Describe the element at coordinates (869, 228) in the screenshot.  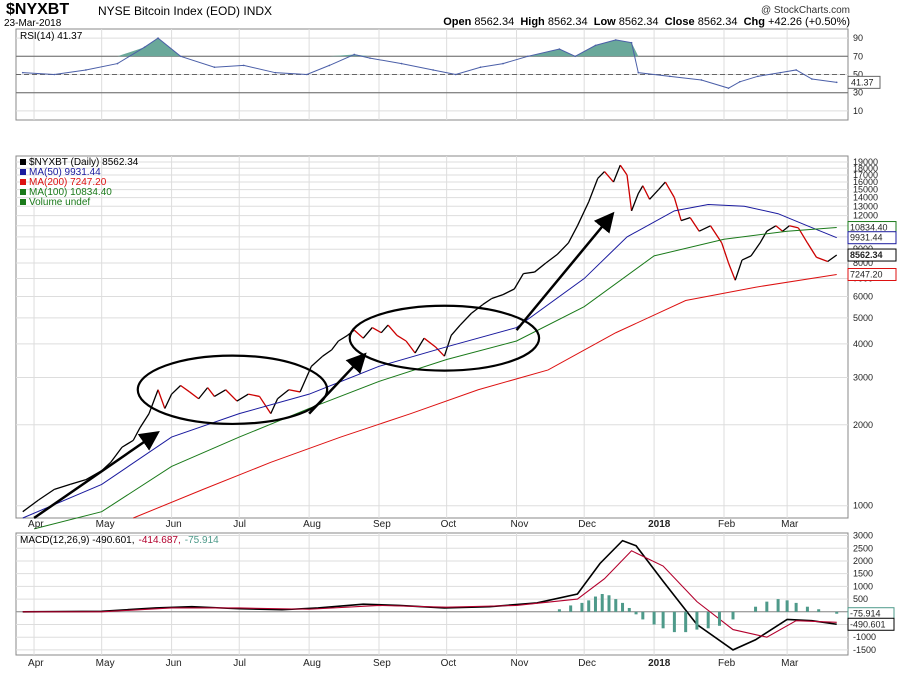
I see `price-last-value-label: 10834.40` at that location.